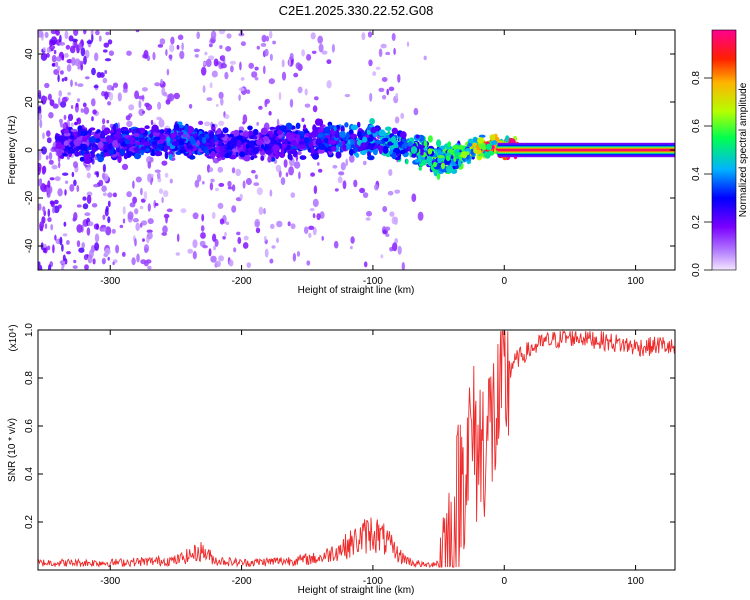  Describe the element at coordinates (356, 290) in the screenshot. I see `spectrogram-x-label: Height of straight line (km)` at that location.